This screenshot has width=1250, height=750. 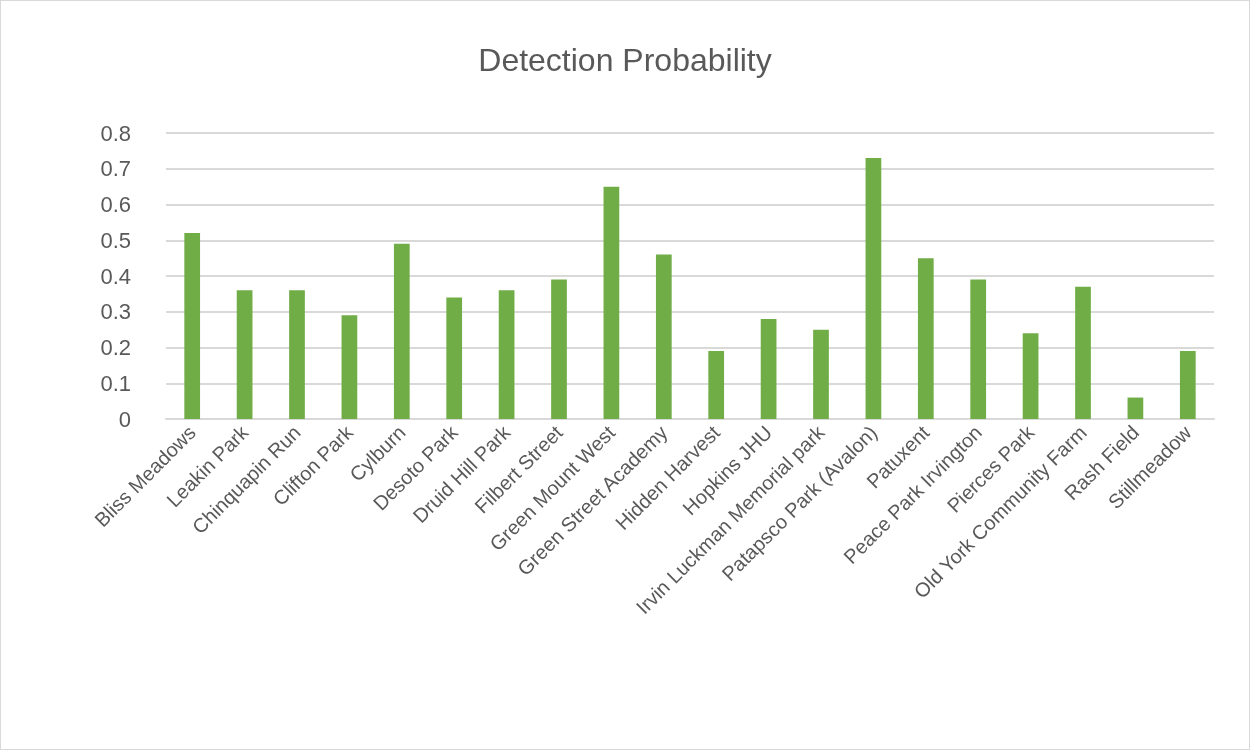 I want to click on y-tick-label: 0.6, so click(x=115, y=204).